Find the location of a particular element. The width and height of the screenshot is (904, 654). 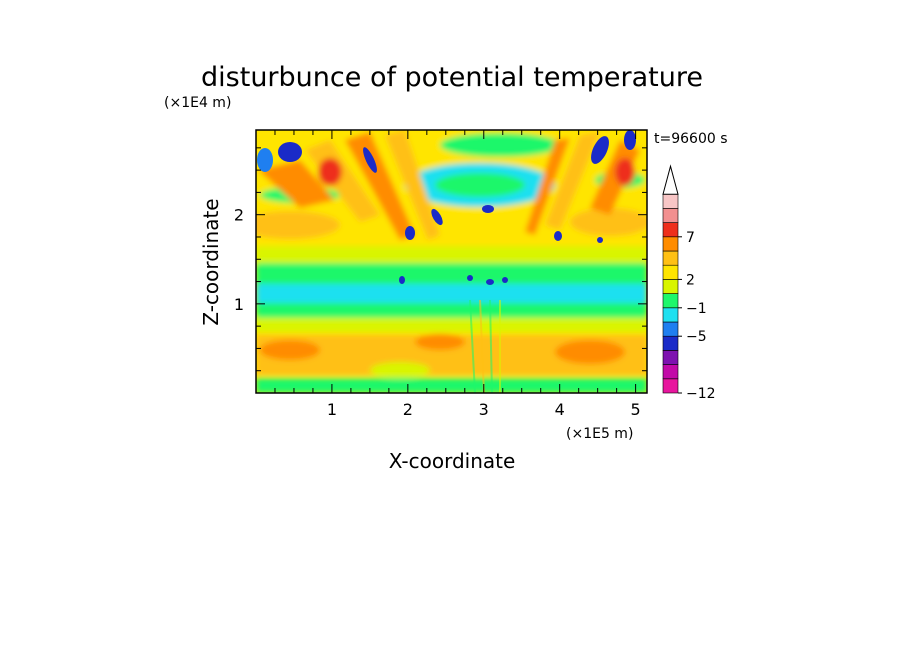

x-axis-label: X-coordinate is located at coordinates (452, 461).